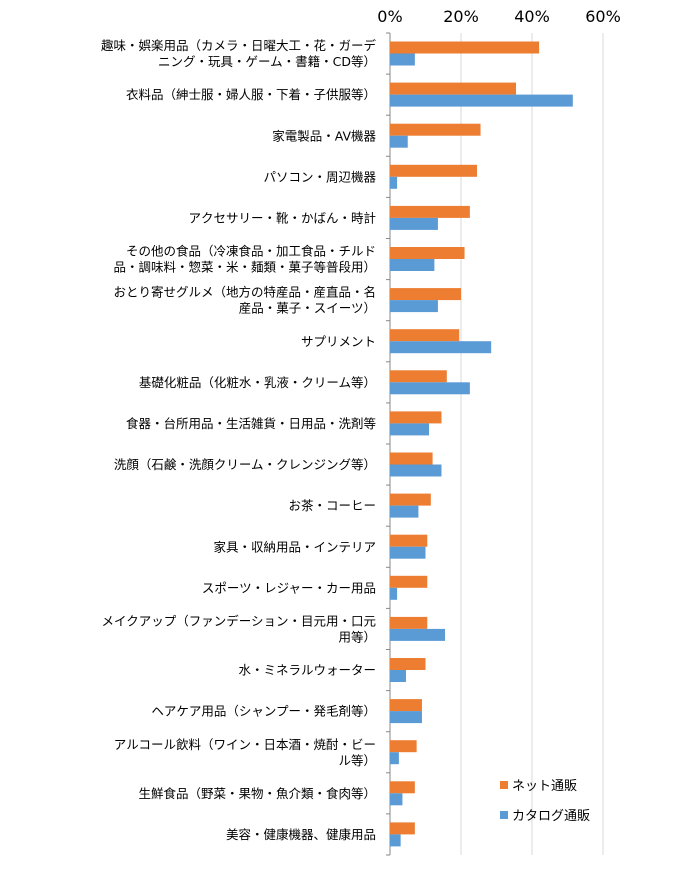 The height and width of the screenshot is (881, 696). Describe the element at coordinates (282, 217) in the screenshot. I see `category-label: アクセサリー・靴・かばん・時計` at that location.